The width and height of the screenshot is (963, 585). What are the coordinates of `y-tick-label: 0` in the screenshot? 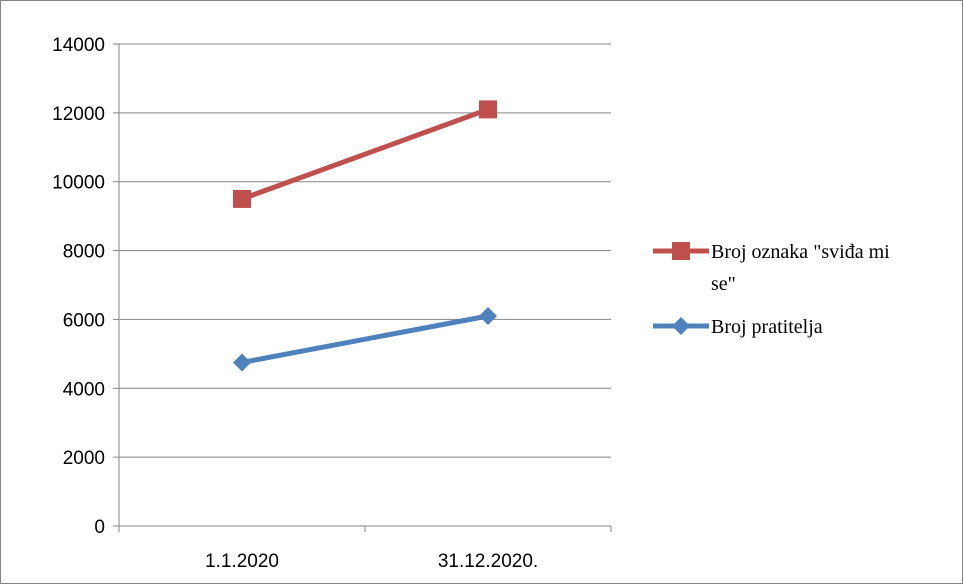 It's located at (99, 527).